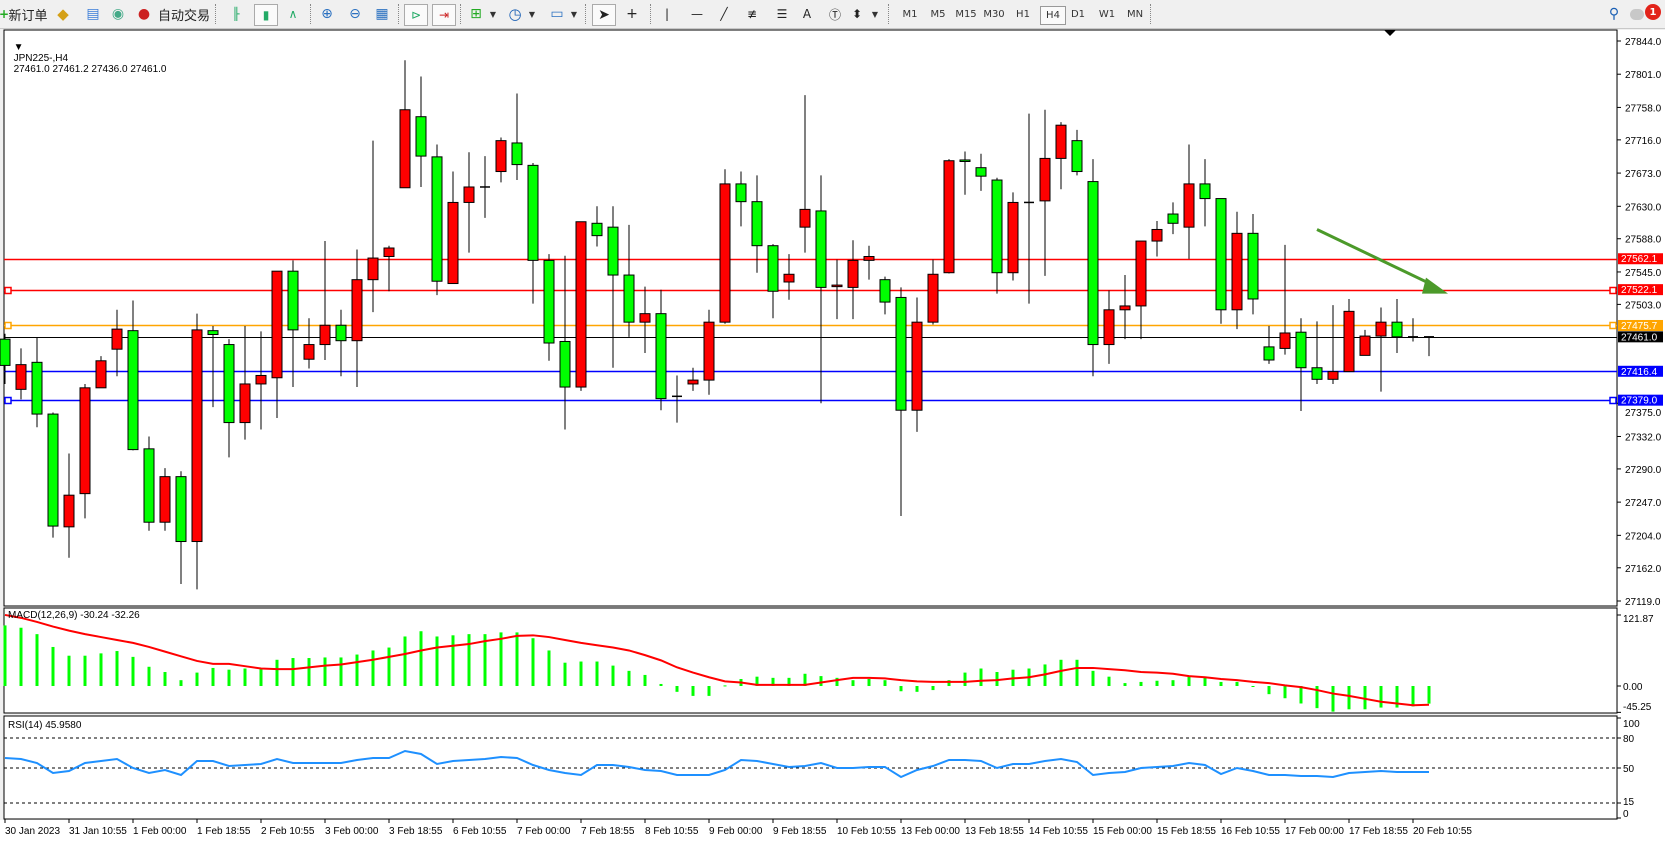  I want to click on line-anchor-handle, so click(8, 290).